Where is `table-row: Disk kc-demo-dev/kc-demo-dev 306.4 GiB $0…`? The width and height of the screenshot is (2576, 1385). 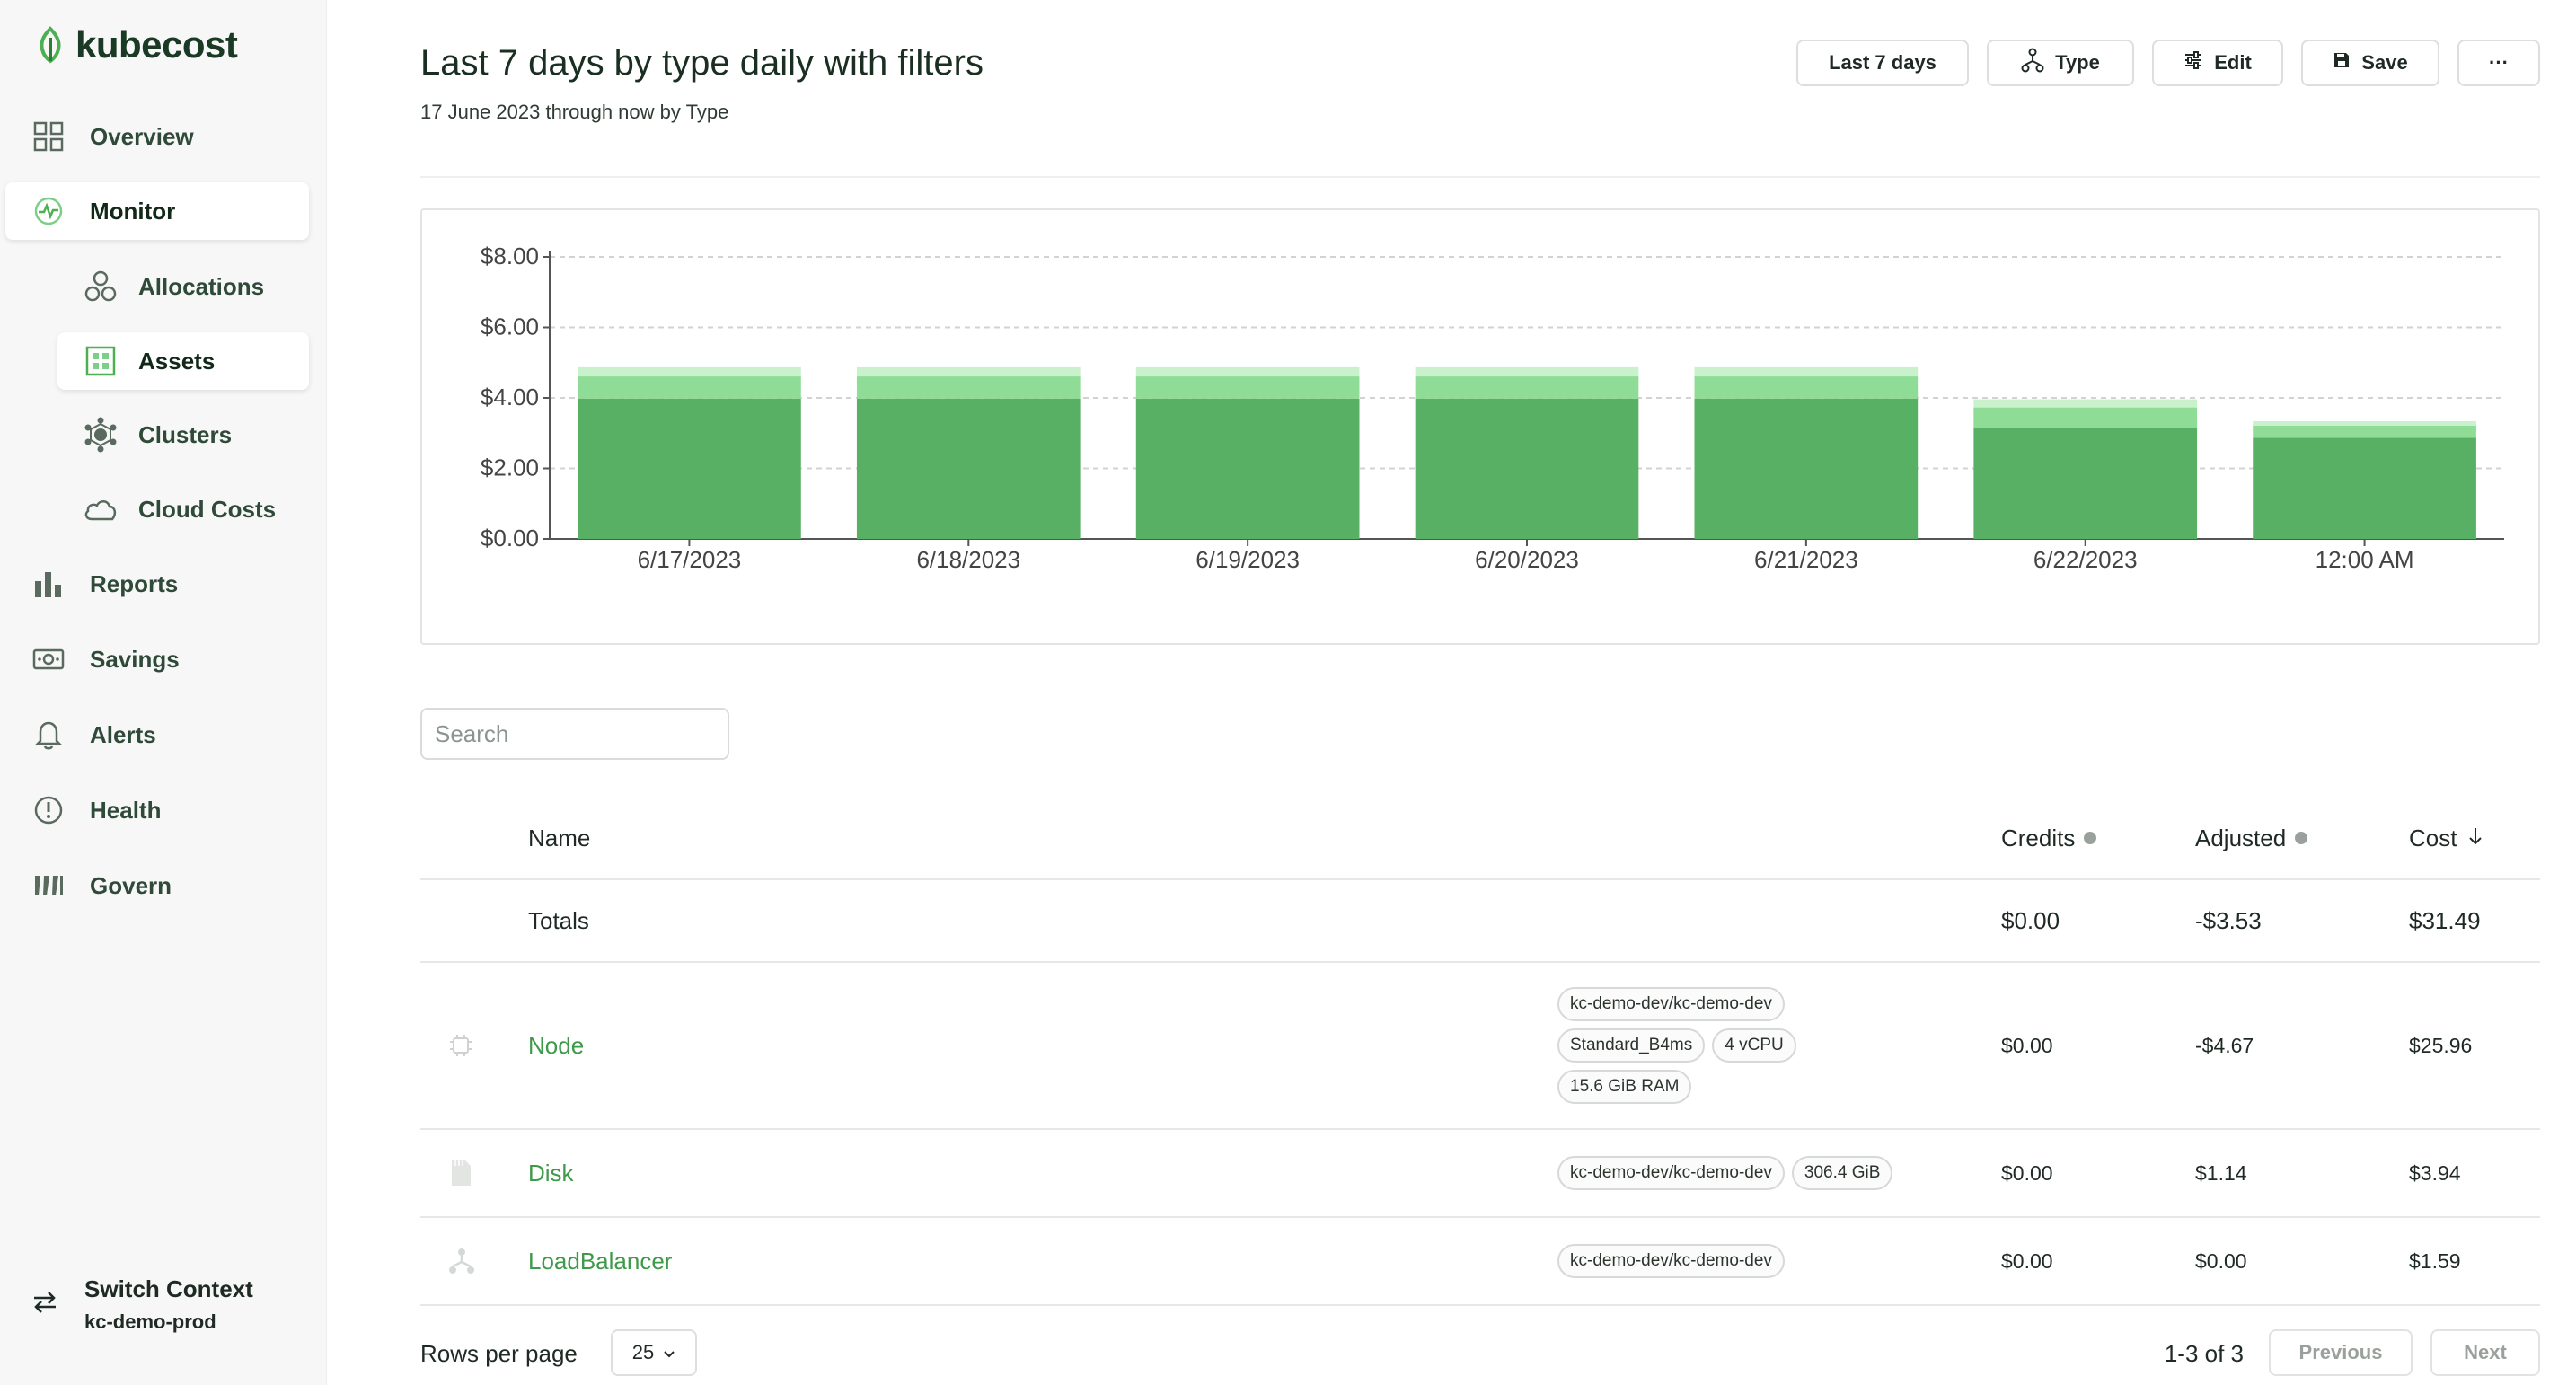 table-row: Disk kc-demo-dev/kc-demo-dev 306.4 GiB $0… is located at coordinates (1480, 1174).